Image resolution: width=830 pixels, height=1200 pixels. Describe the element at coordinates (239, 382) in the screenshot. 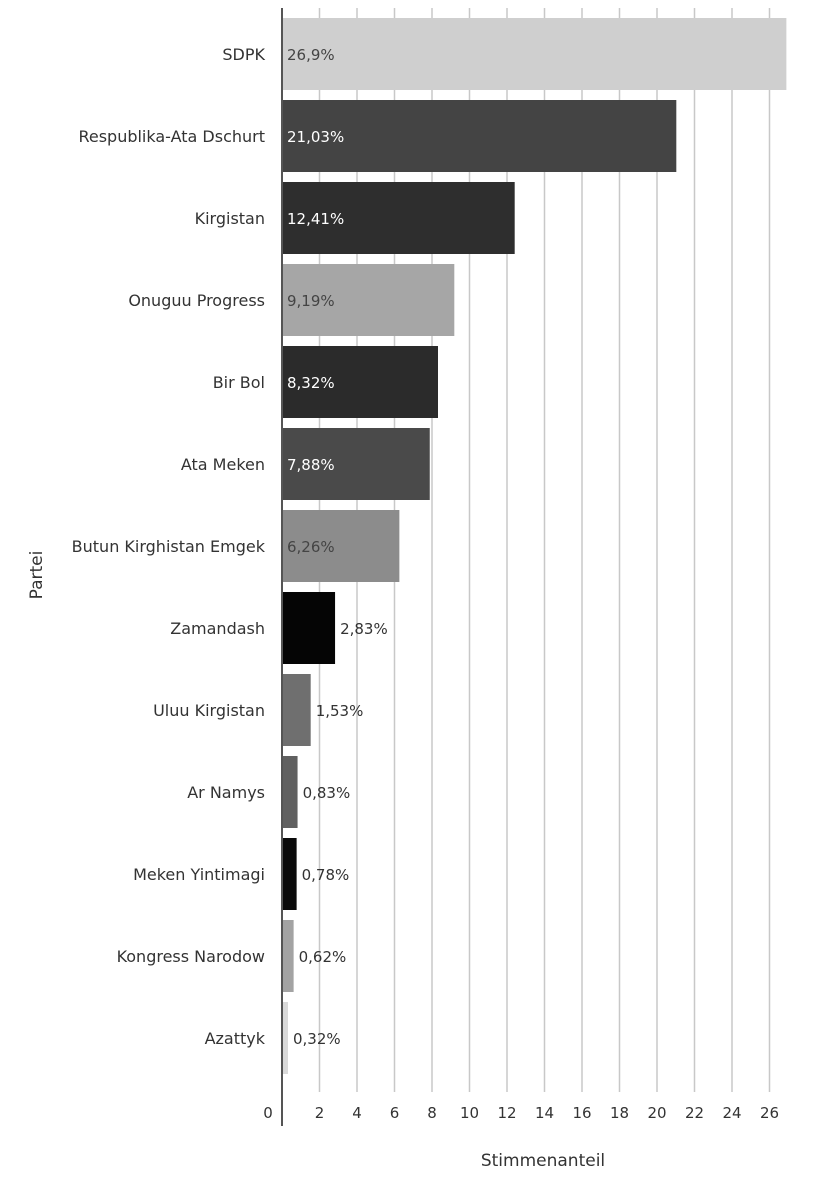

I see `category-label-4: Bir Bol` at that location.